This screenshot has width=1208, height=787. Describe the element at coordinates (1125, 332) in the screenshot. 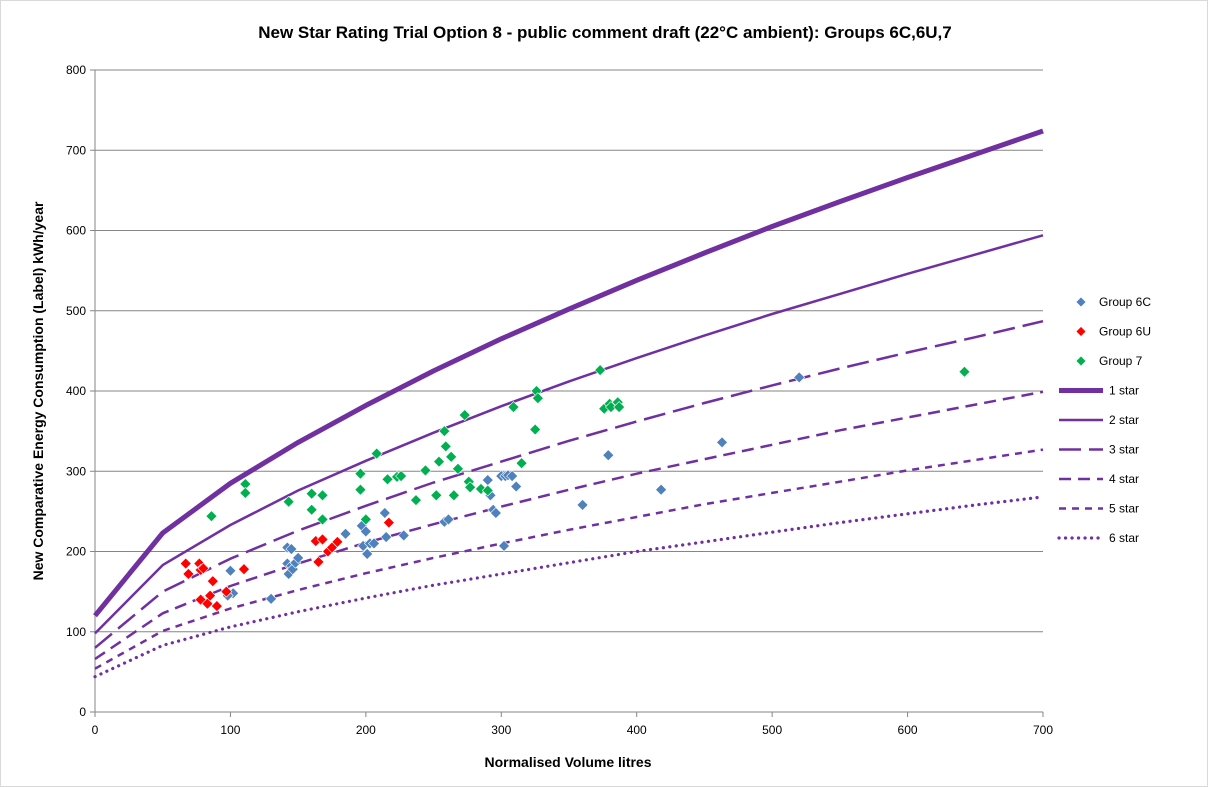

I see `legend-label: Group 6U` at that location.